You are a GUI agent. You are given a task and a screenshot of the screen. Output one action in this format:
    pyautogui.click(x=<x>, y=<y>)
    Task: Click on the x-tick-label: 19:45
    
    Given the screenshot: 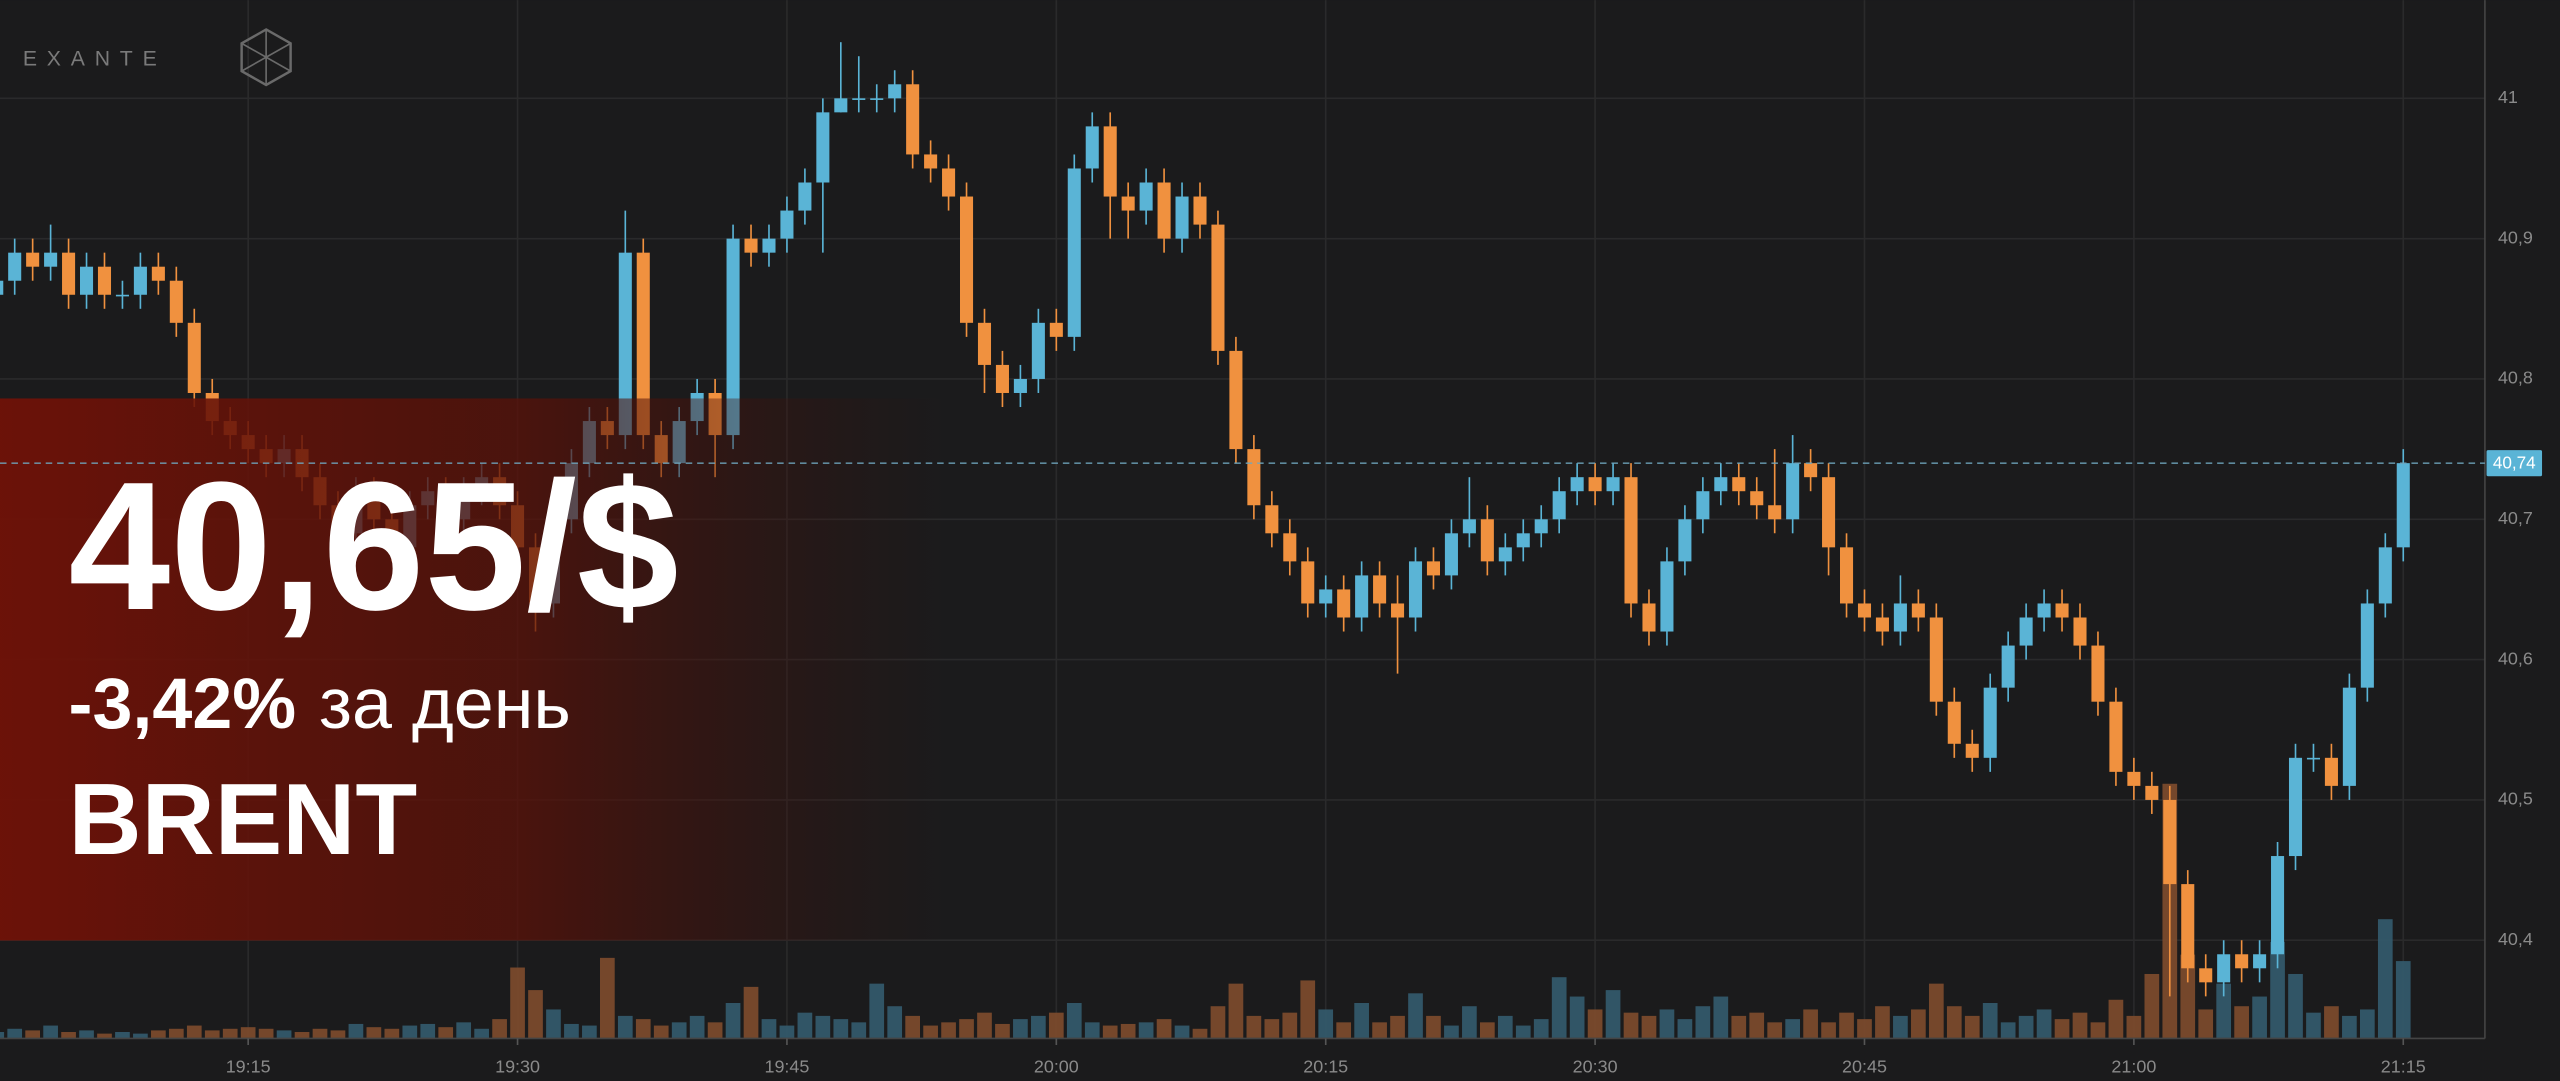 What is the action you would take?
    pyautogui.click(x=786, y=1067)
    